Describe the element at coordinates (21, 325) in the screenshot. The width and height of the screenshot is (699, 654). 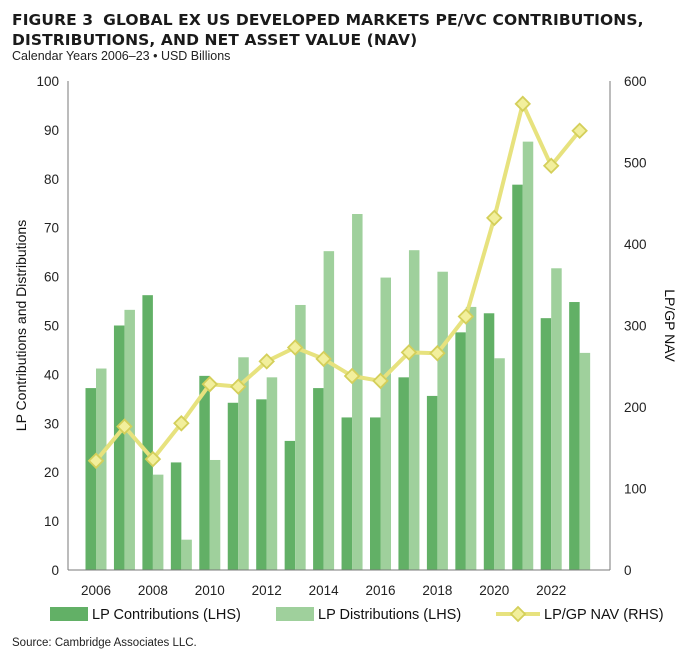
I see `y-left-axis-title: LP Contributions and Distributions` at that location.